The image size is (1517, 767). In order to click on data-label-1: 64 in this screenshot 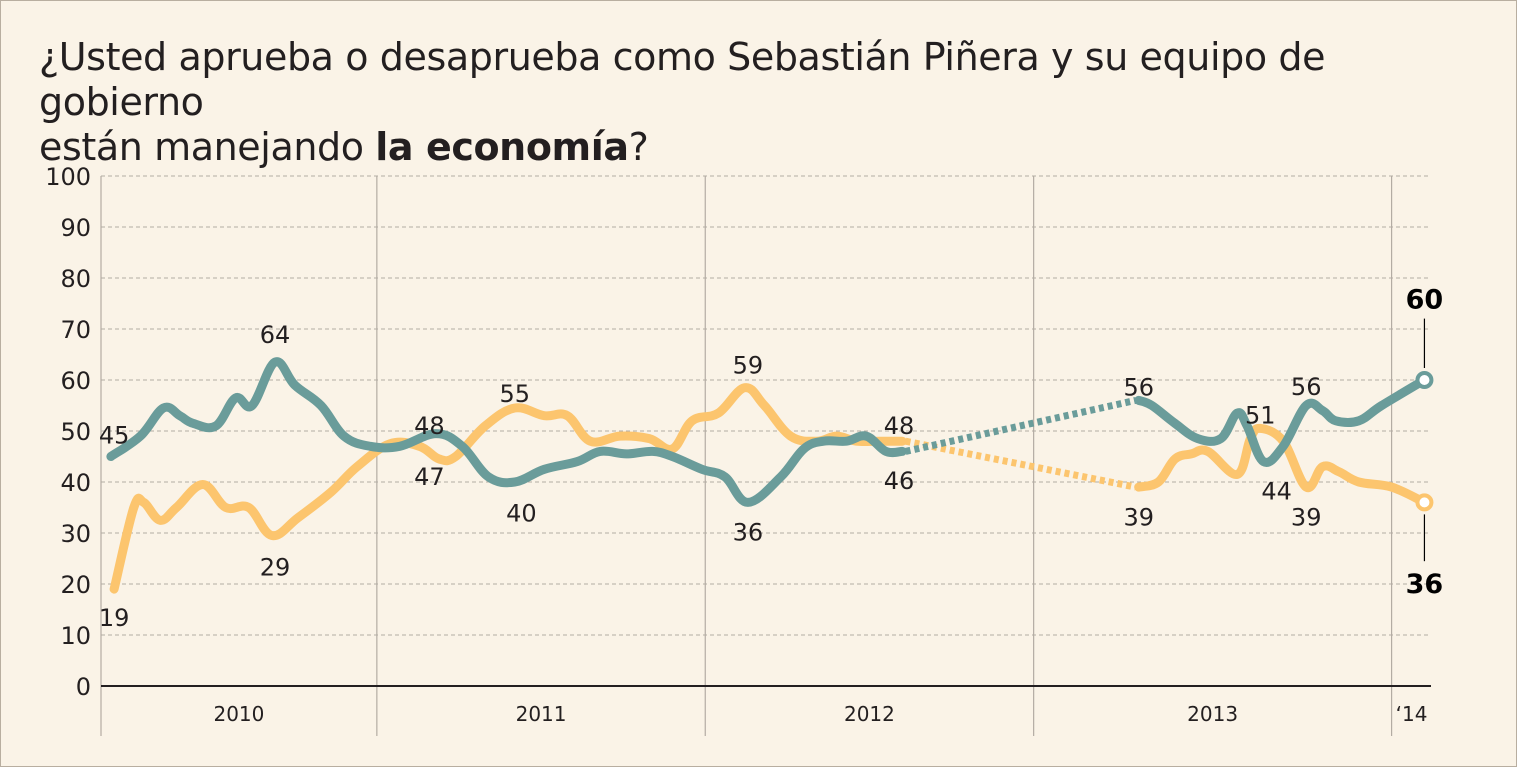, I will do `click(275, 335)`.